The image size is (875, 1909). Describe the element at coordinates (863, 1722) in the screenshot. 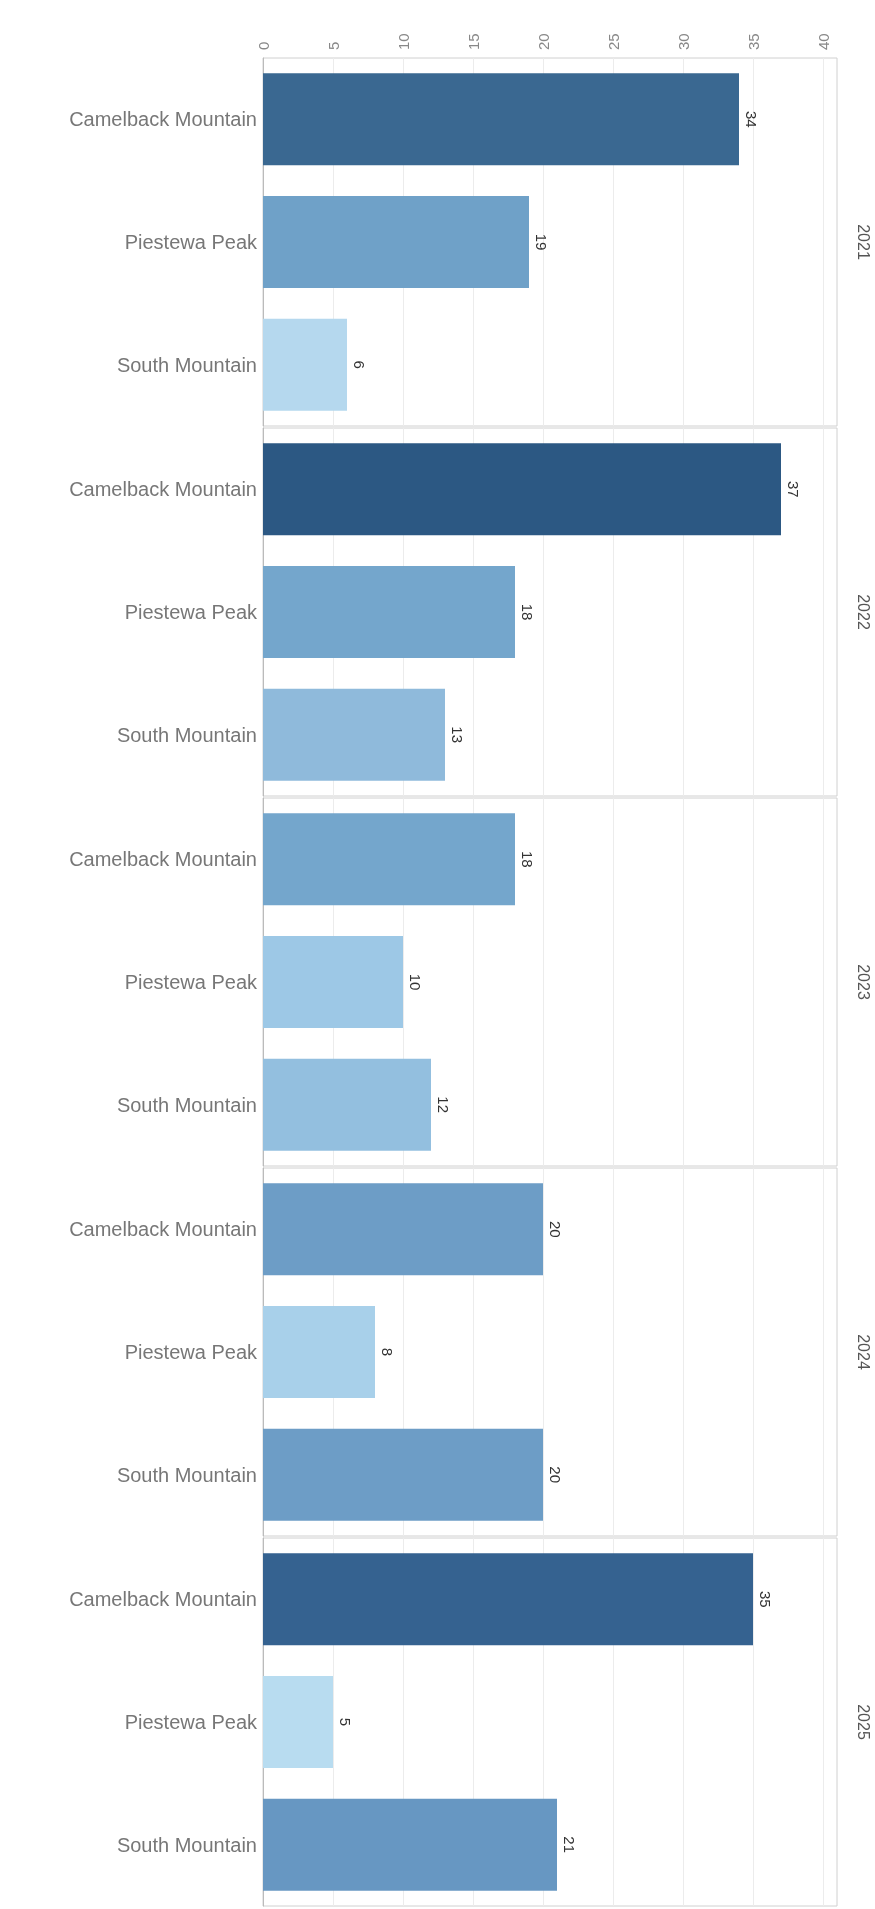

I see `y2-axis-title: 2025` at that location.